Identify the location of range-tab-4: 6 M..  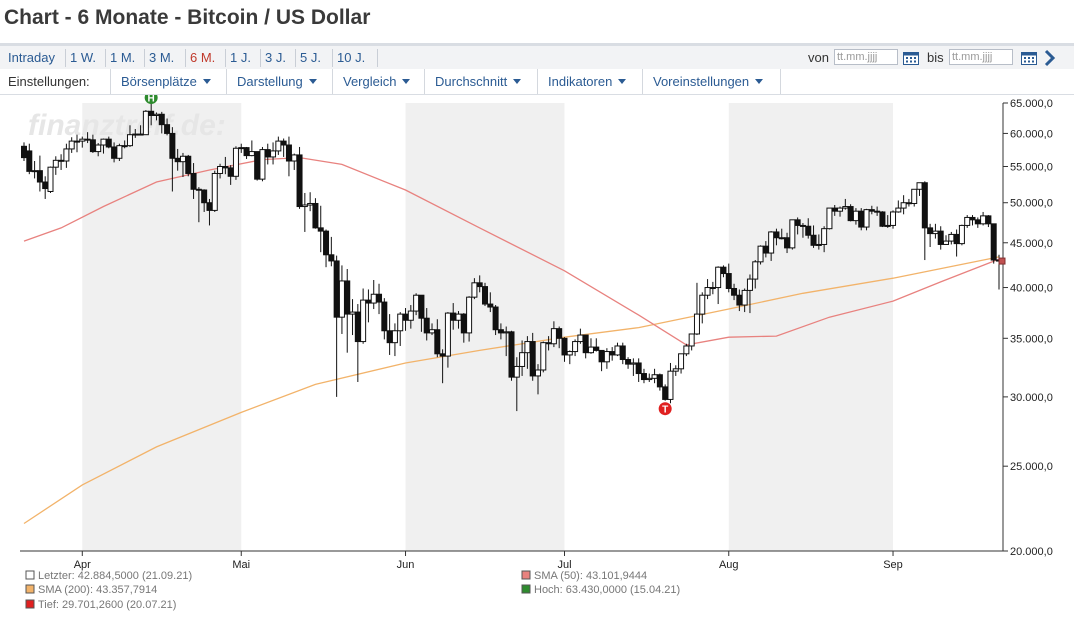
(203, 57).